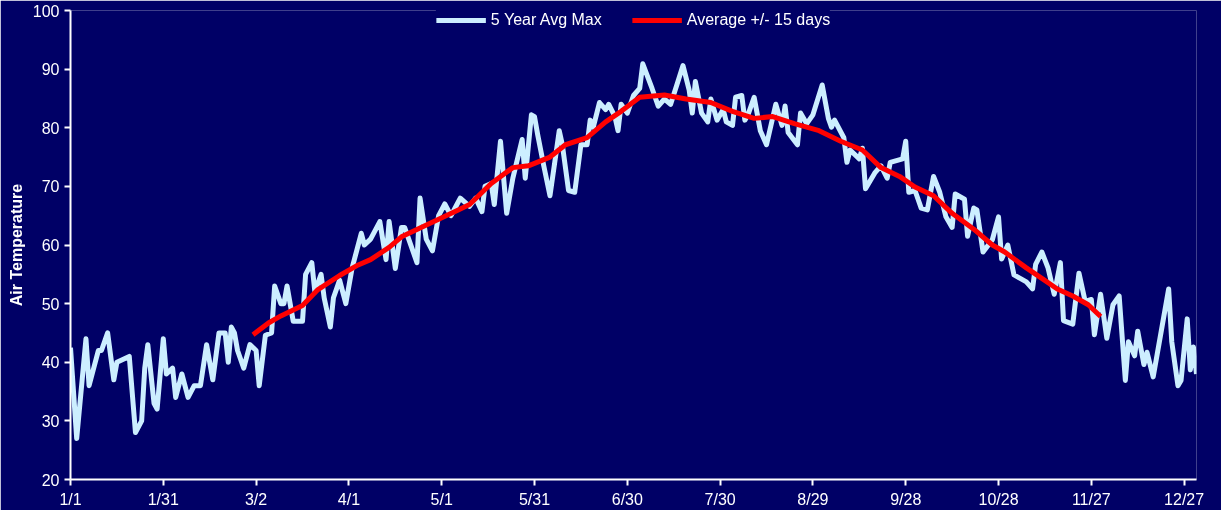 Image resolution: width=1221 pixels, height=510 pixels. What do you see at coordinates (813, 499) in the screenshot?
I see `x-tick-label: 8/29` at bounding box center [813, 499].